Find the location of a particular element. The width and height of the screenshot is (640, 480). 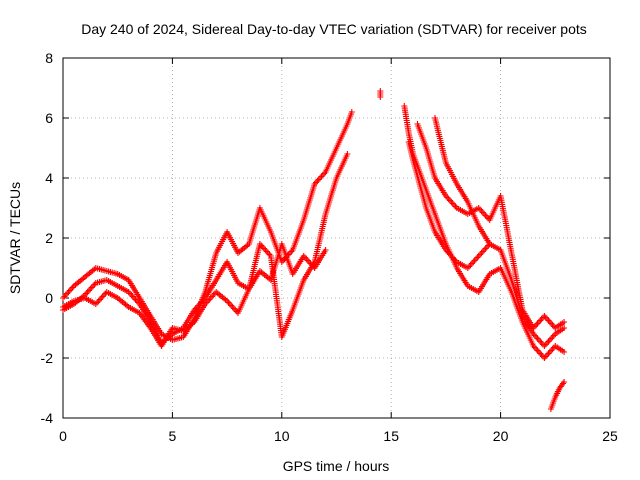

x-tick-label: 10 is located at coordinates (282, 436).